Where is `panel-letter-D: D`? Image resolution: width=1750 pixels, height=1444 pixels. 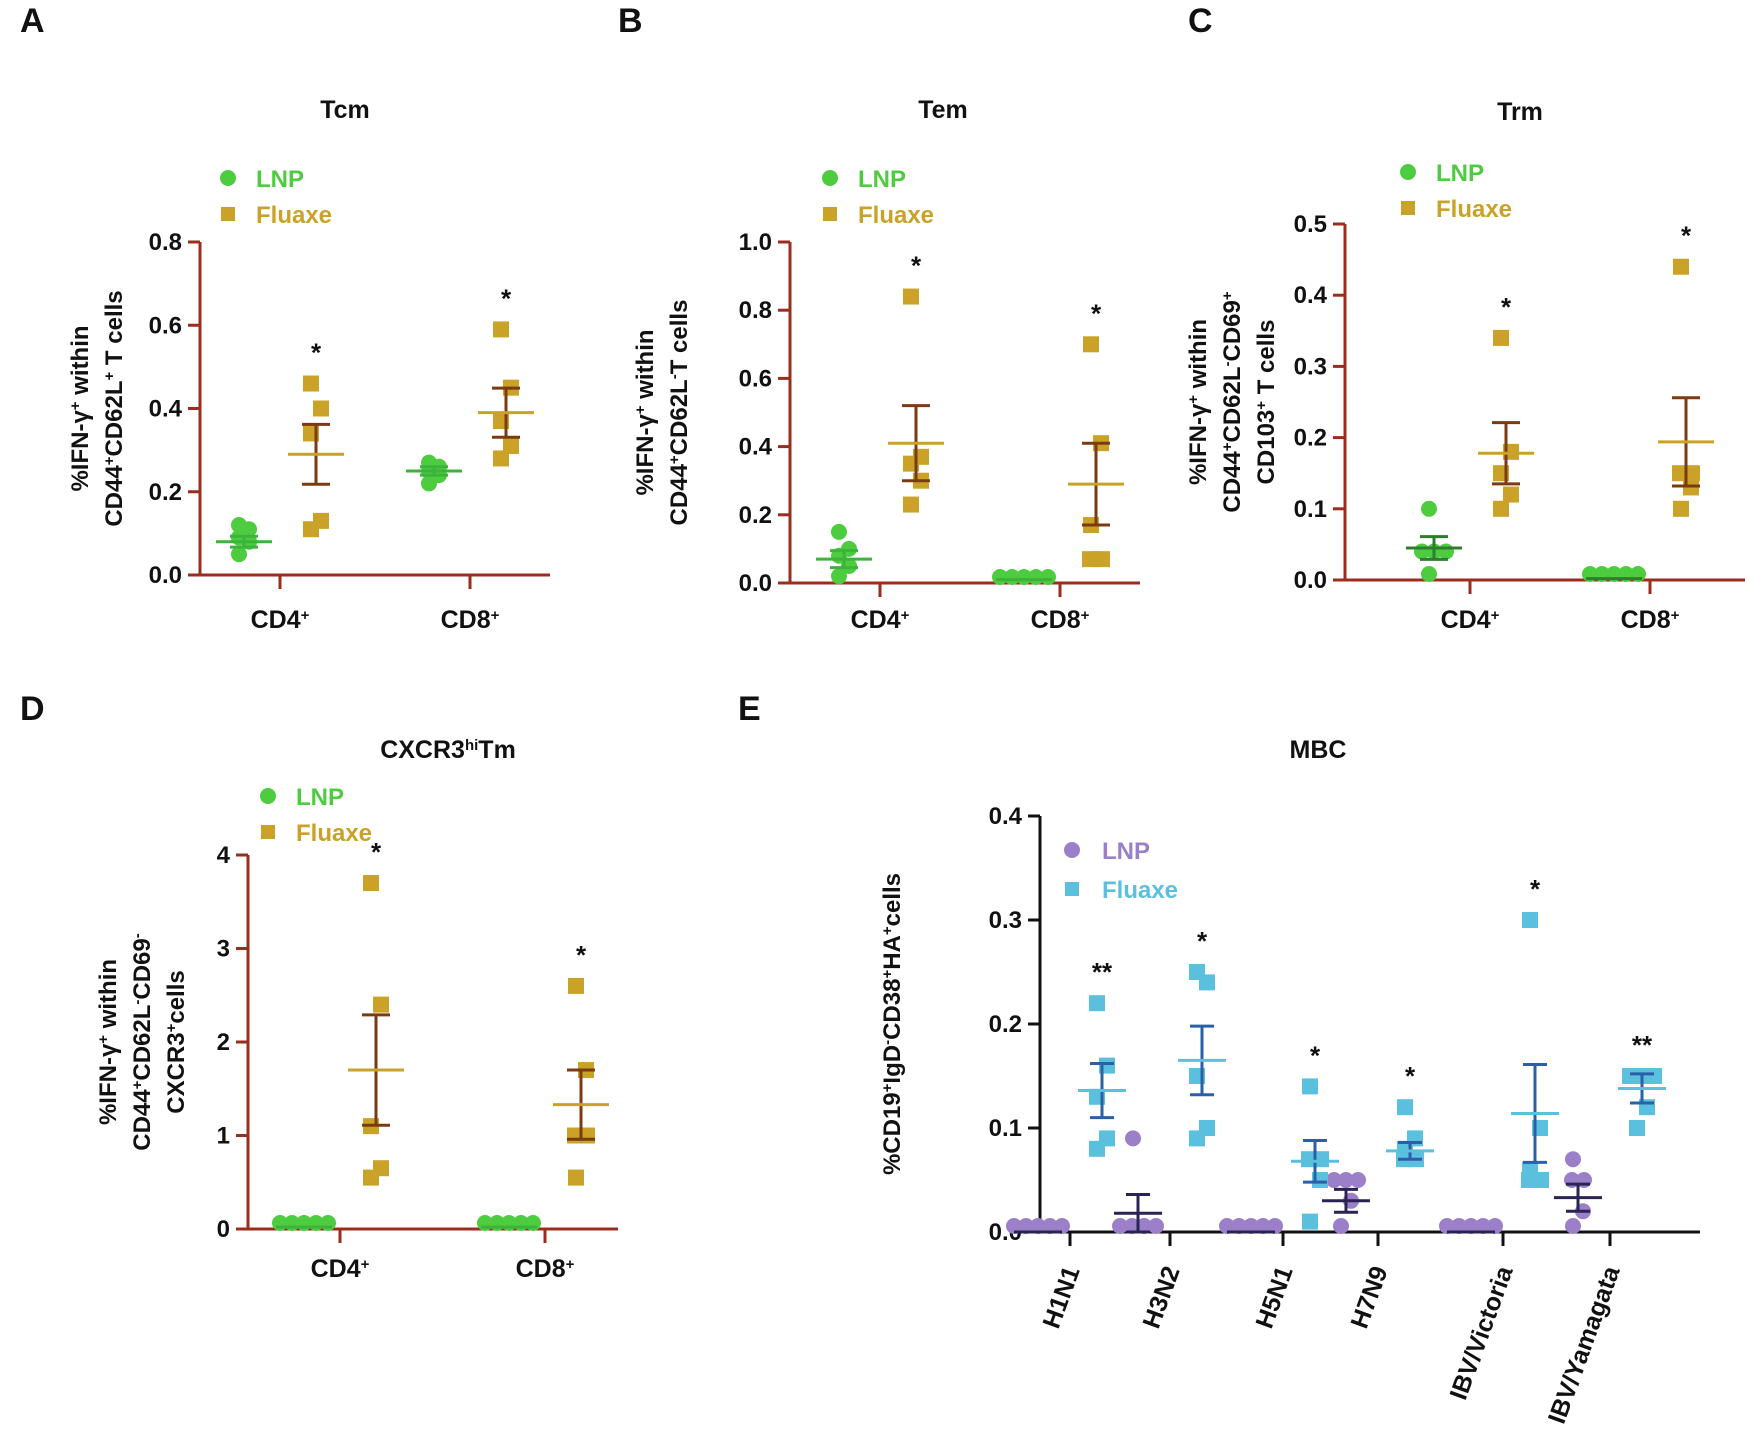
panel-letter-D: D is located at coordinates (32, 709).